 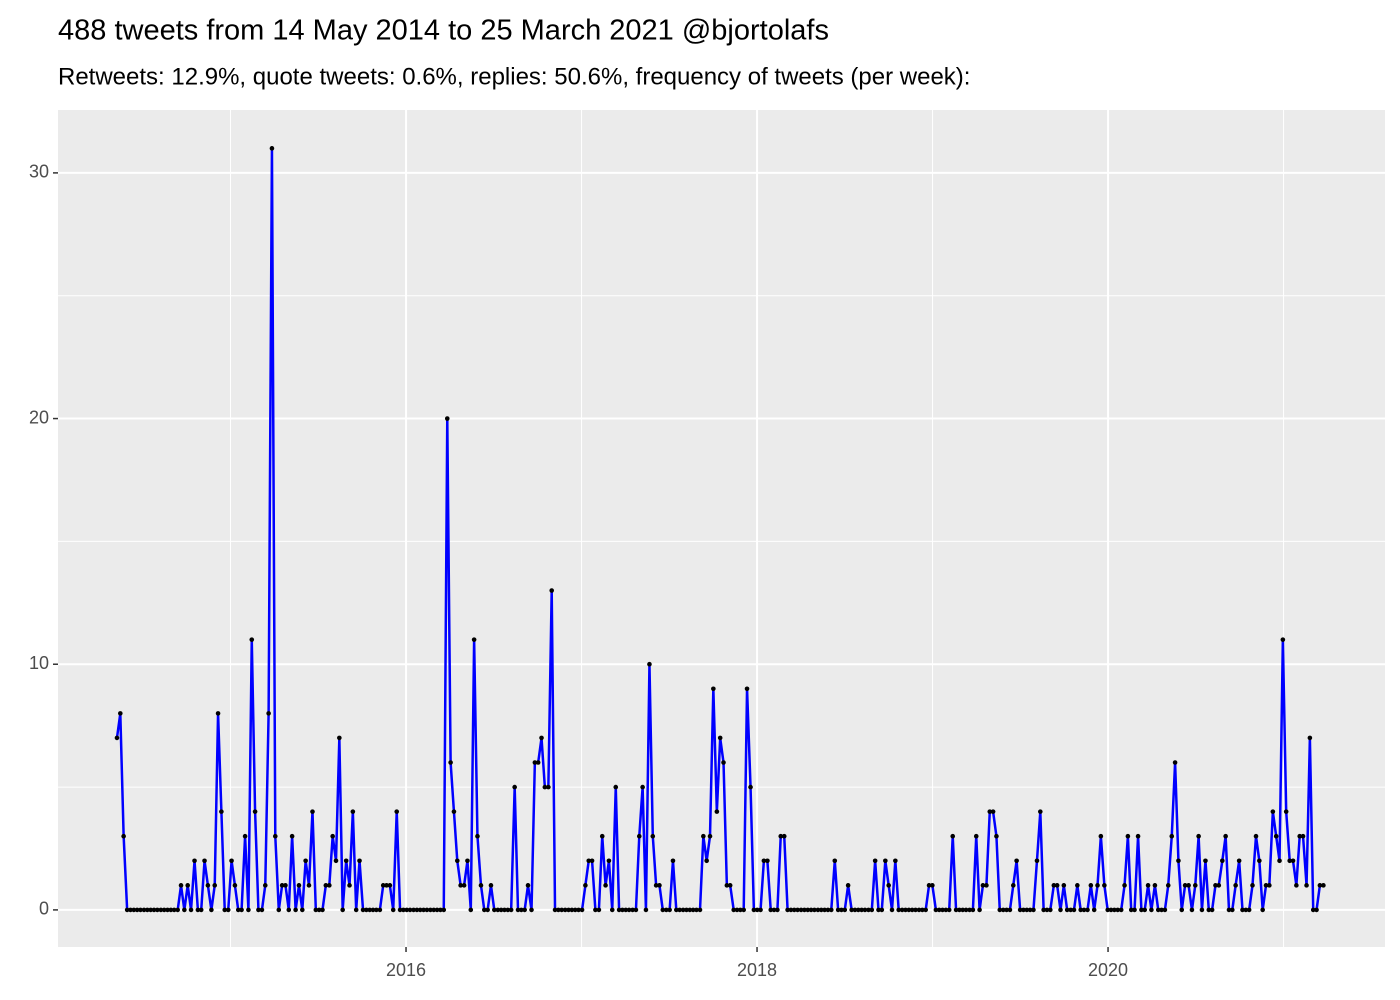 I want to click on x-tick-label: 2018, so click(x=757, y=970).